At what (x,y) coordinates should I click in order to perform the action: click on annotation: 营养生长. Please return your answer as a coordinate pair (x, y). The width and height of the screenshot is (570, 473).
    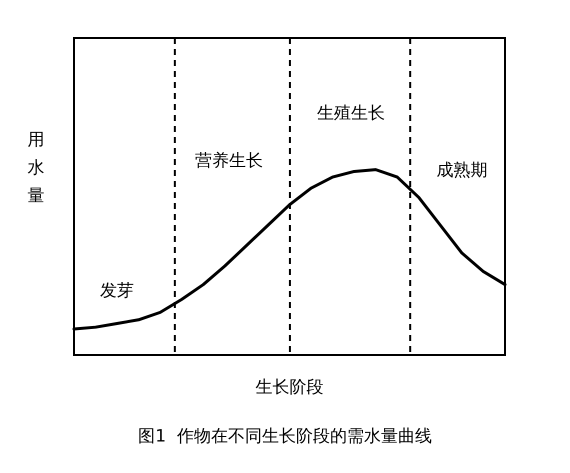
    Looking at the image, I should click on (229, 161).